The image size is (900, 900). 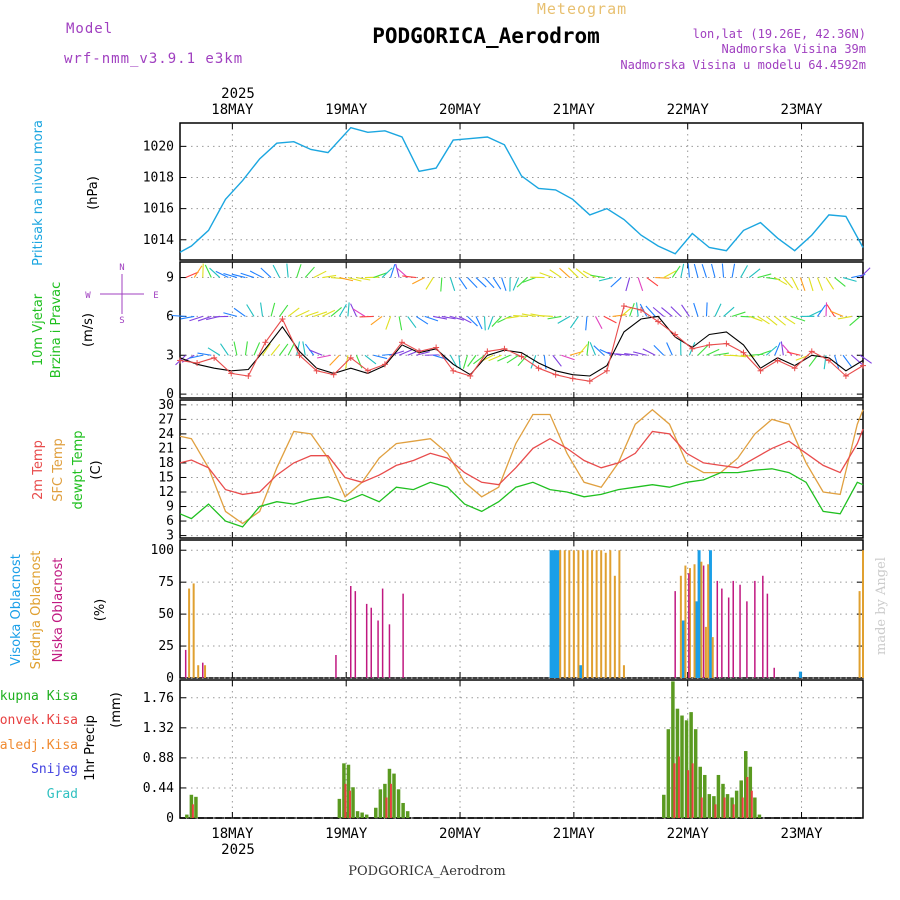 I want to click on coords-text: lon,lat (19.26E, 42.36N), so click(x=779, y=34).